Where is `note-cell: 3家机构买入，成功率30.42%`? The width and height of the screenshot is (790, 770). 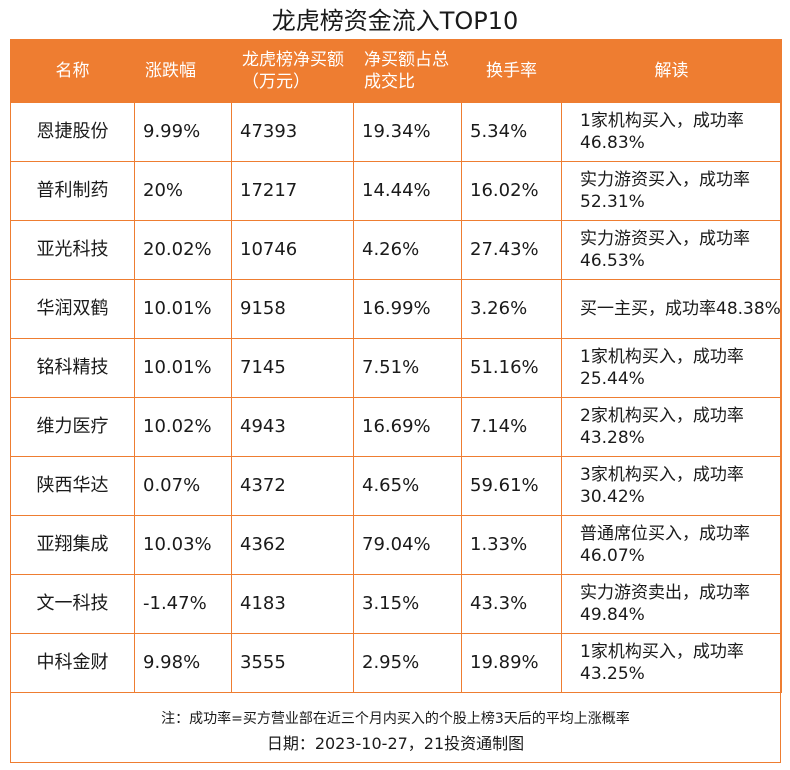 note-cell: 3家机构买入，成功率30.42% is located at coordinates (671, 486).